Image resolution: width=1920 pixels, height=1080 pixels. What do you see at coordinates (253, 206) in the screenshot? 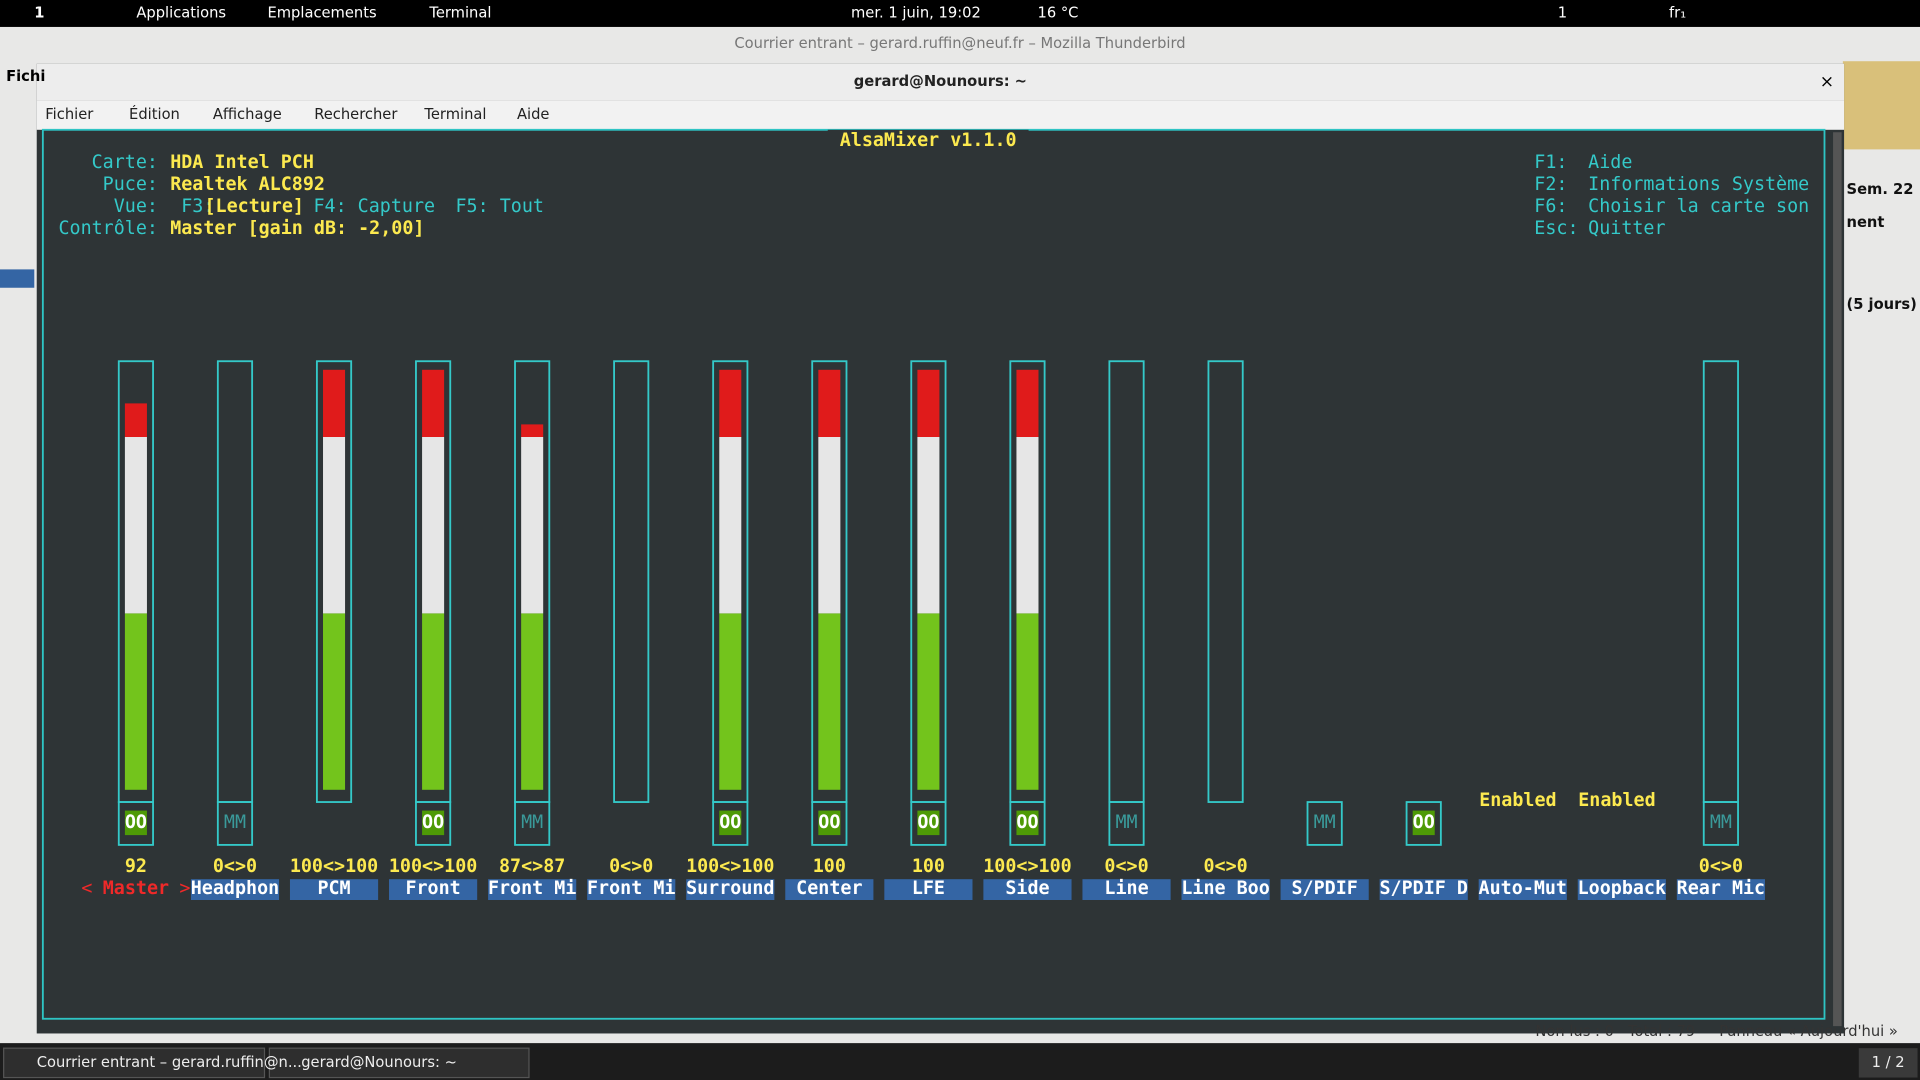
I see `view-option: [Lecture]` at bounding box center [253, 206].